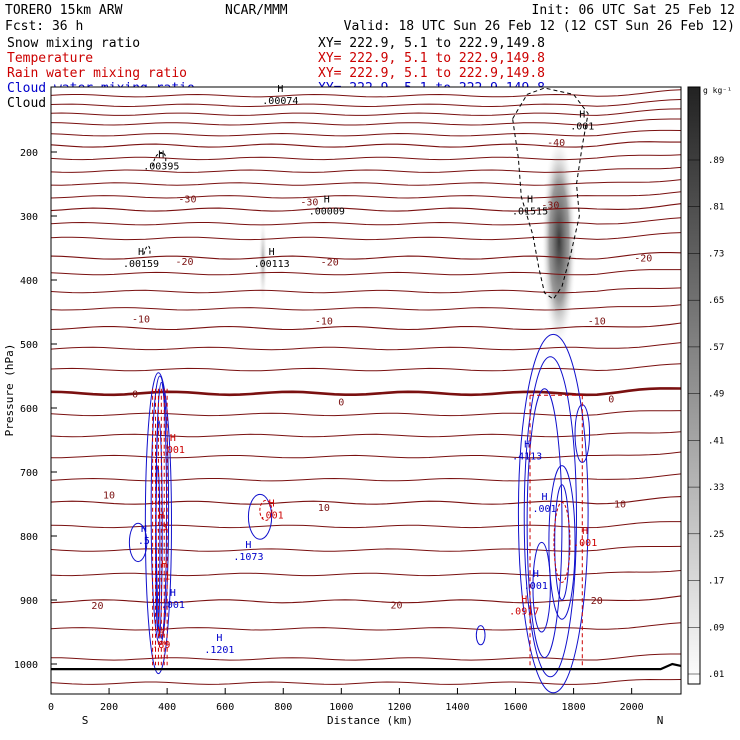  What do you see at coordinates (44, 26) in the screenshot?
I see `forecast-hour: Fcst: 36 h` at bounding box center [44, 26].